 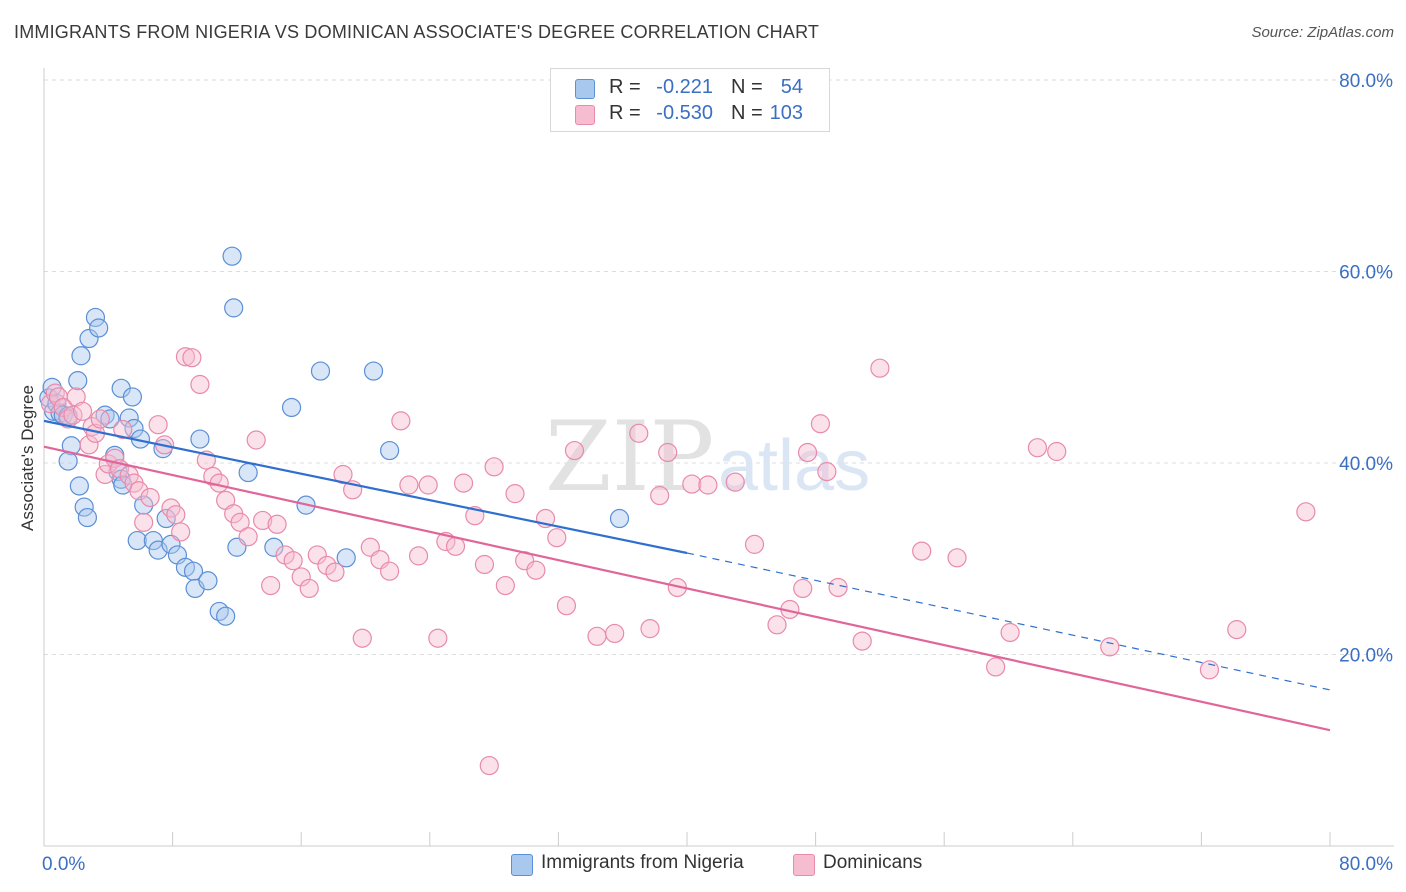 What do you see at coordinates (629, 457) in the screenshot?
I see `watermark-zip: ZIP` at bounding box center [629, 457].